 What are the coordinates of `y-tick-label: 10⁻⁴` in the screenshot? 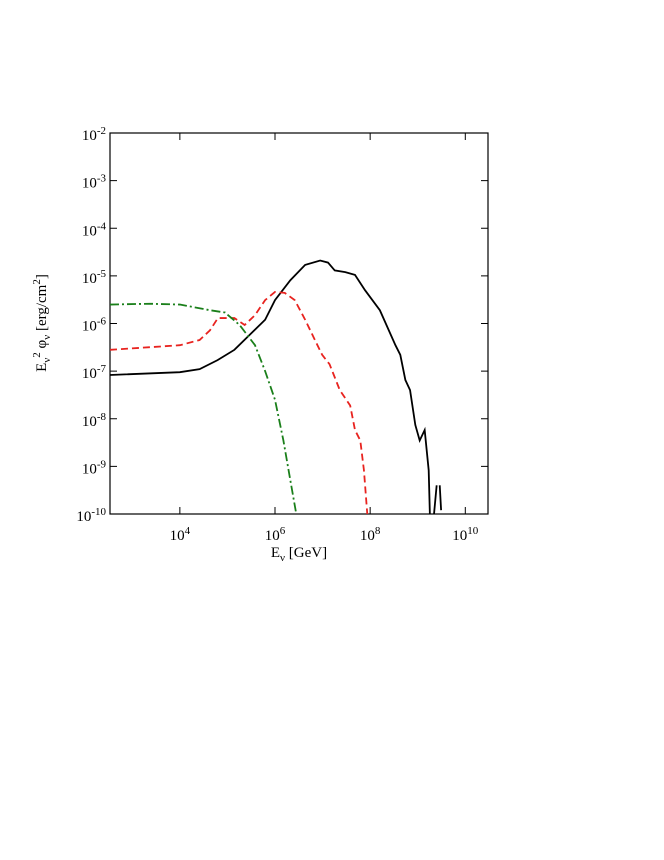 It's located at (94, 229).